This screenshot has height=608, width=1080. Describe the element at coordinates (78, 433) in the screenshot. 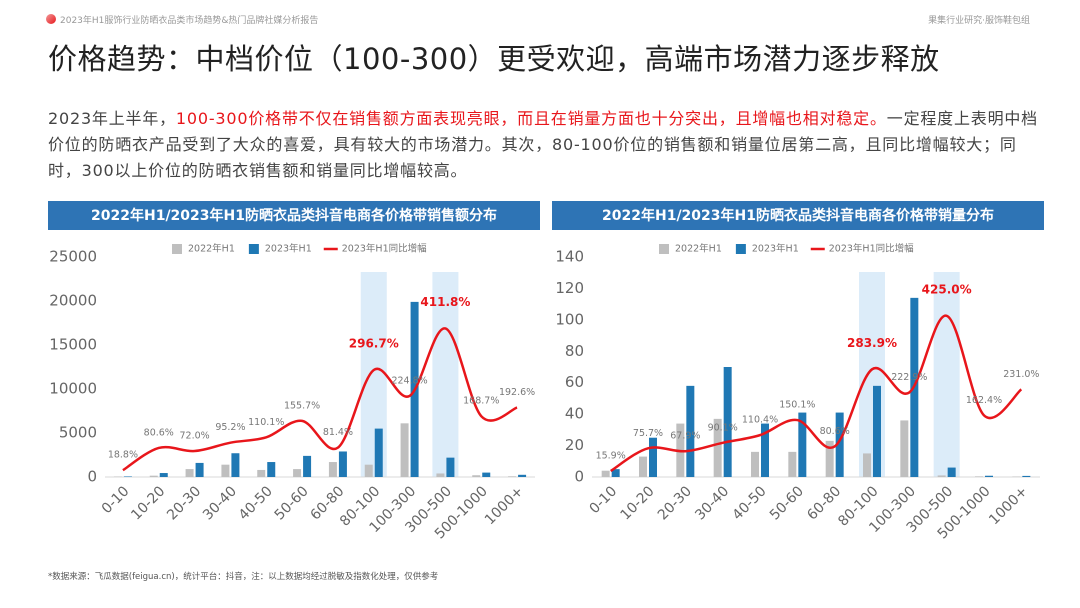

I see `y-tick-label: 5000` at that location.